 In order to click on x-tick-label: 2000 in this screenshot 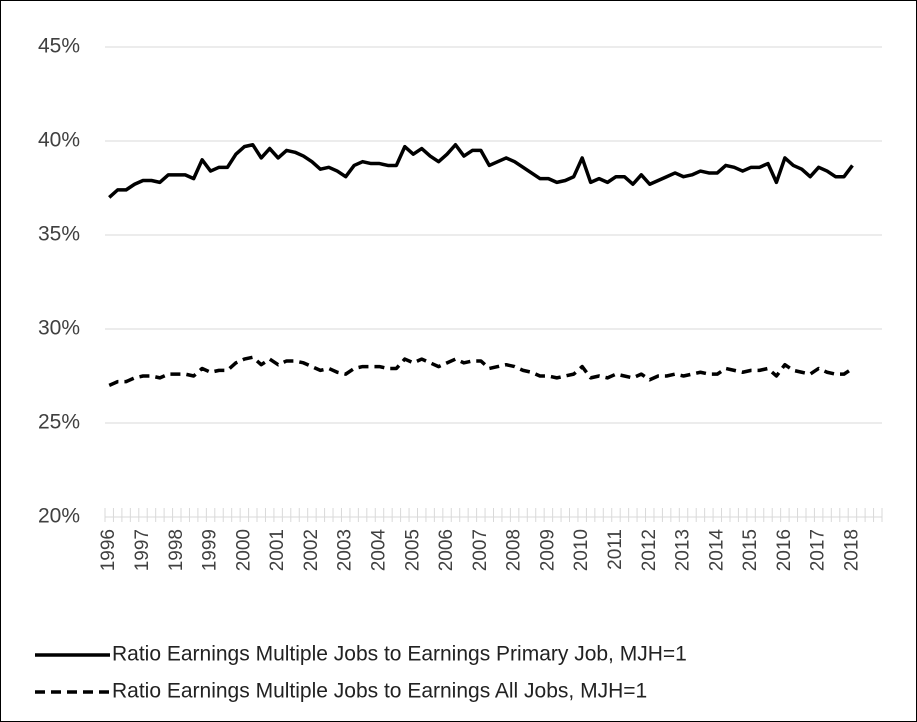, I will do `click(243, 550)`.